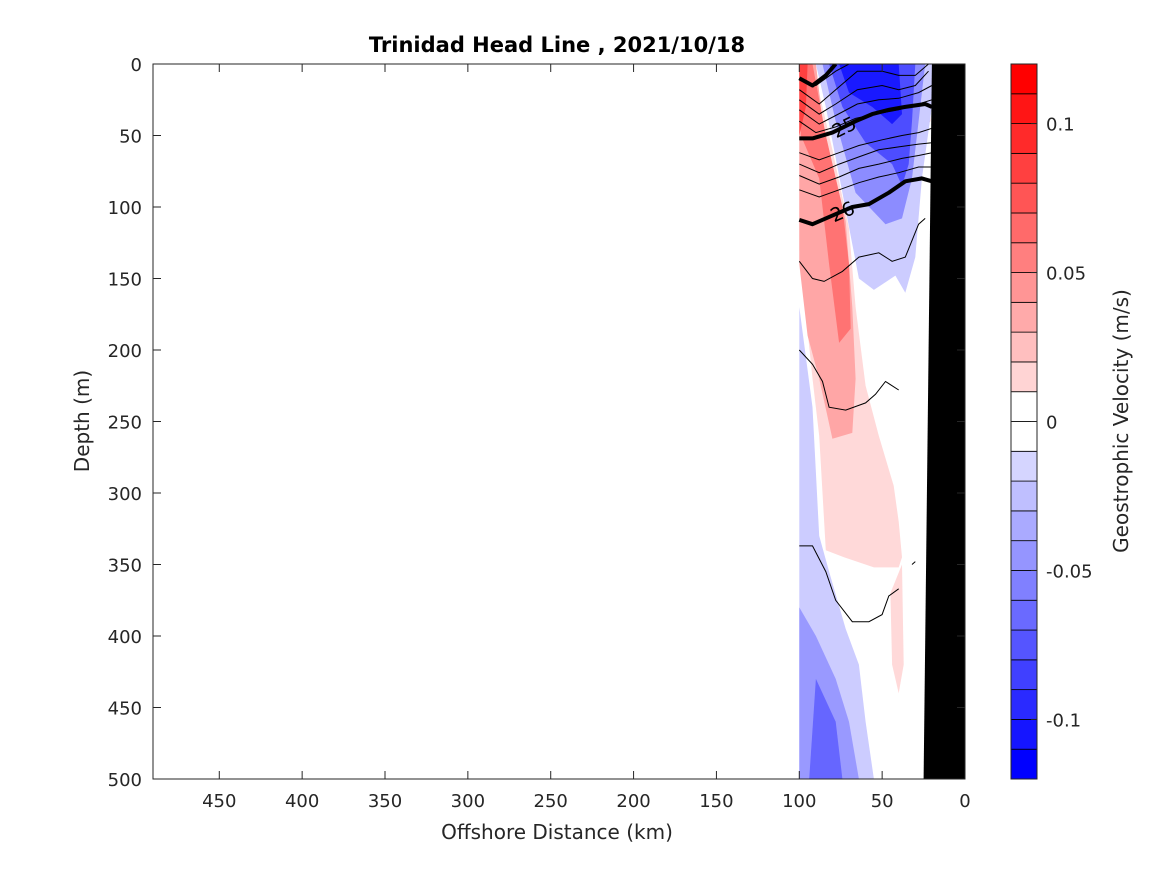  Describe the element at coordinates (136, 65) in the screenshot. I see `y-tick-label-0: 0` at that location.